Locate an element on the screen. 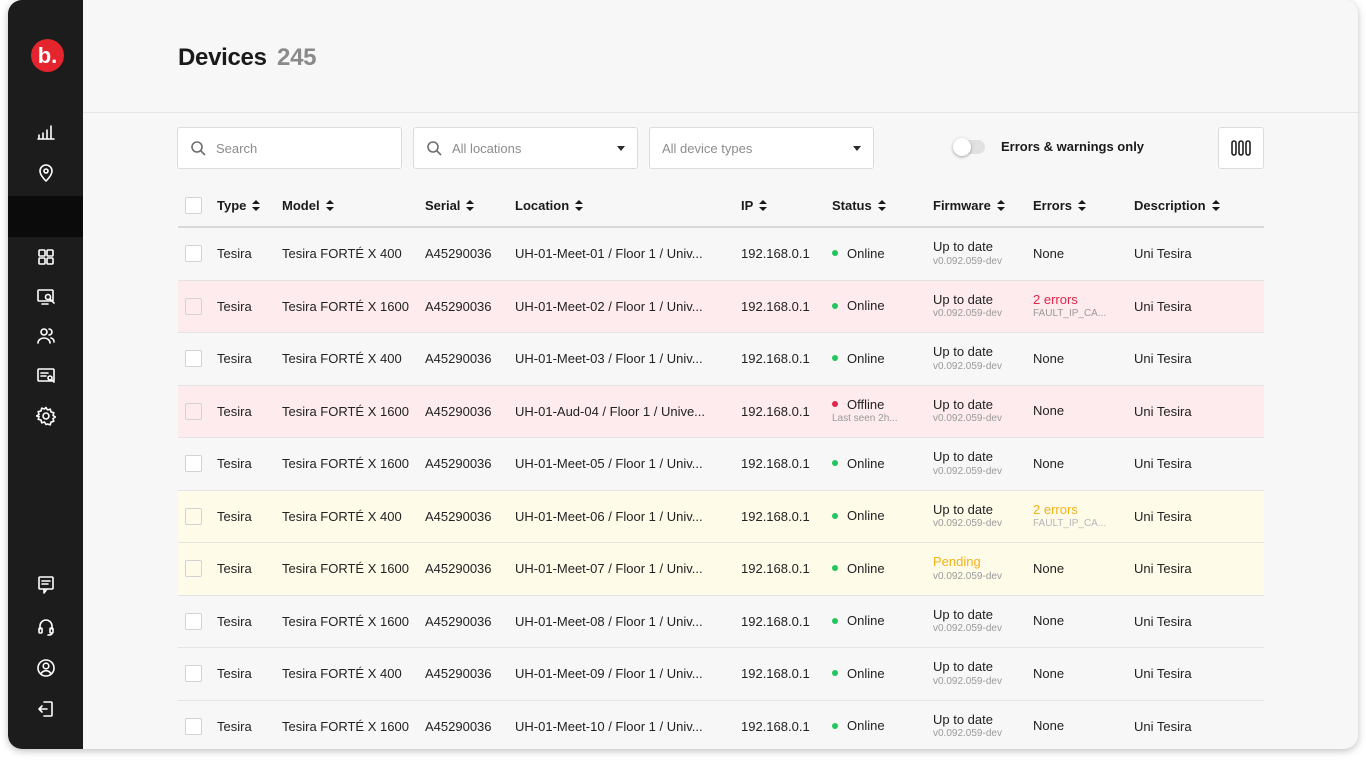  status-label: Online is located at coordinates (866, 621).